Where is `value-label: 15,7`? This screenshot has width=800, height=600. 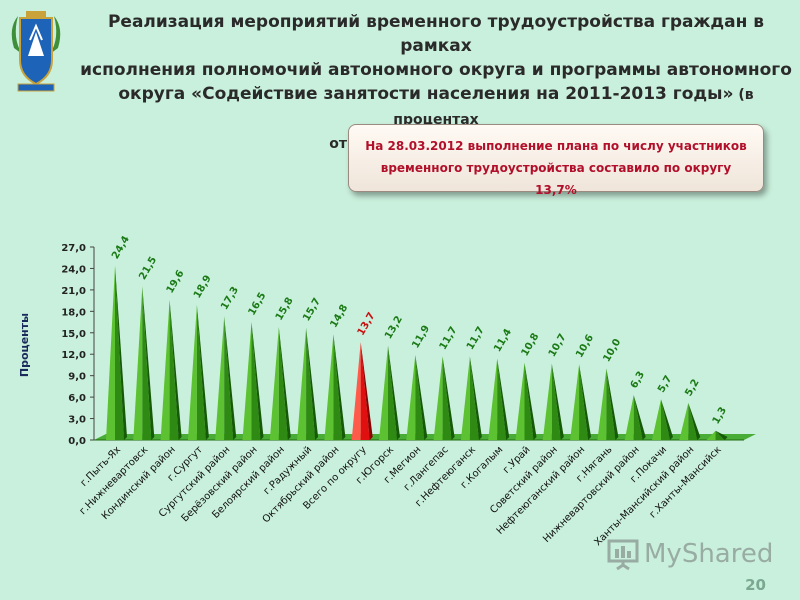 value-label: 15,7 is located at coordinates (312, 309).